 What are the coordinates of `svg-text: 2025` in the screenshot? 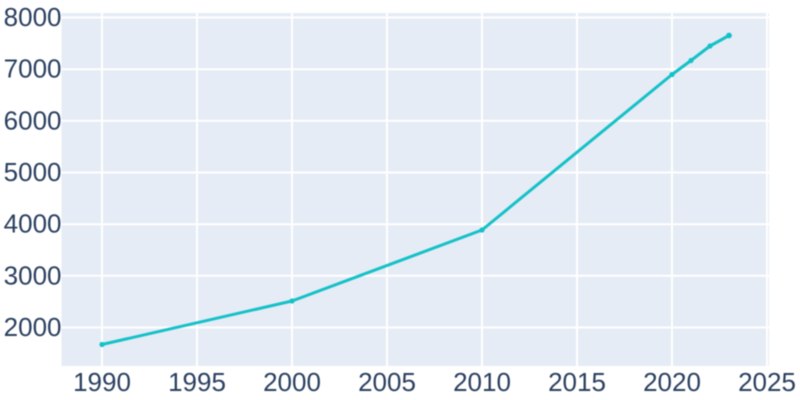 It's located at (767, 382).